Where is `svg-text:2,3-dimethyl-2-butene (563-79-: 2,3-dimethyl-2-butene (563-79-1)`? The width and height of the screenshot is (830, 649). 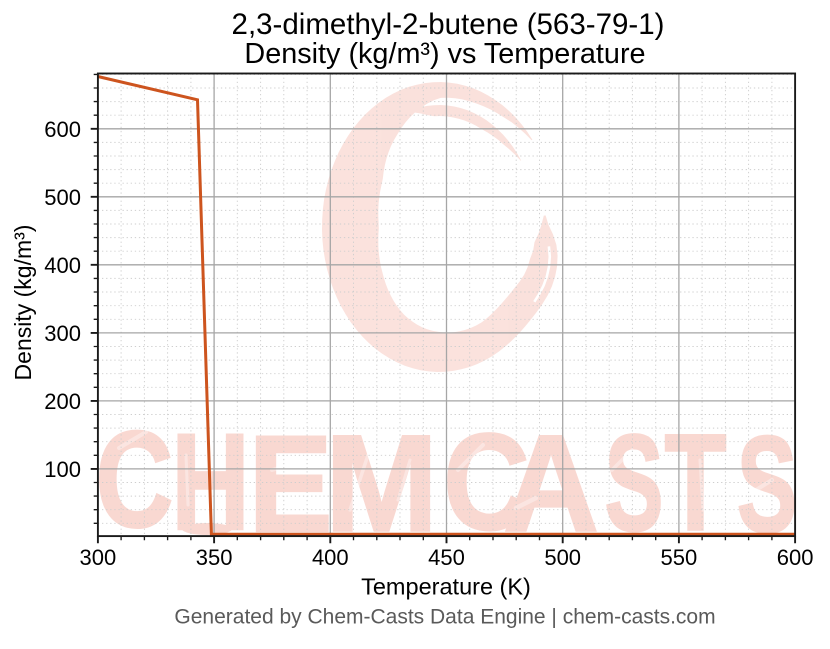 svg-text:2,3-dimethyl-2-butene (563-79-: 2,3-dimethyl-2-butene (563-79-1) is located at coordinates (448, 24).